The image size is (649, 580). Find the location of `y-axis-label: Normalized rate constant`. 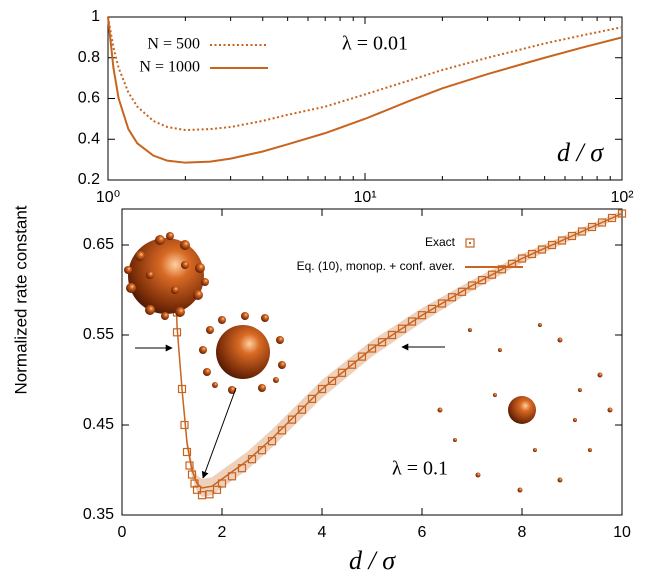

y-axis-label: Normalized rate constant is located at coordinates (20, 299).